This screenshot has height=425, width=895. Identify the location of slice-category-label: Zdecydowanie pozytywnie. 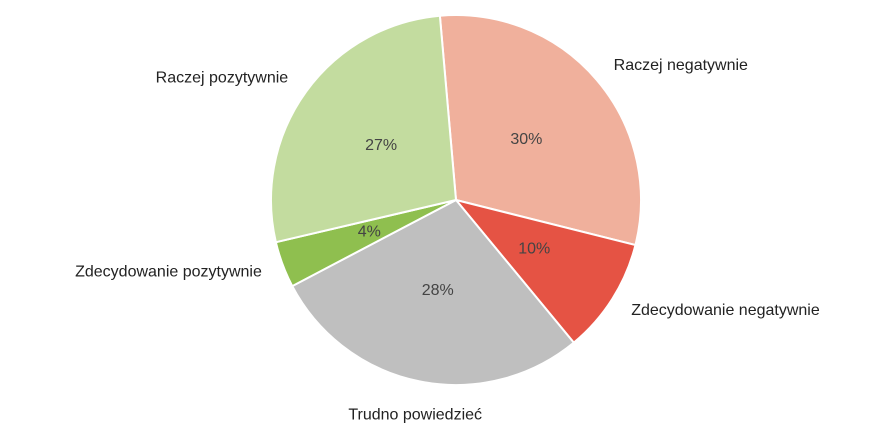
(168, 272).